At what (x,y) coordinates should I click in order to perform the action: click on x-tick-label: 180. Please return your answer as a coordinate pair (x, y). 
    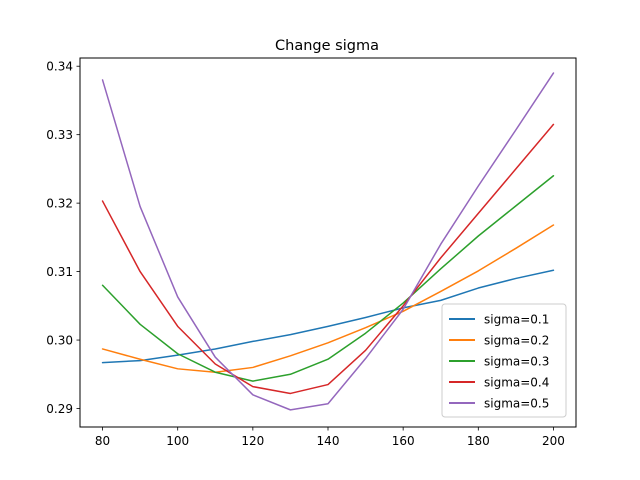
    Looking at the image, I should click on (478, 441).